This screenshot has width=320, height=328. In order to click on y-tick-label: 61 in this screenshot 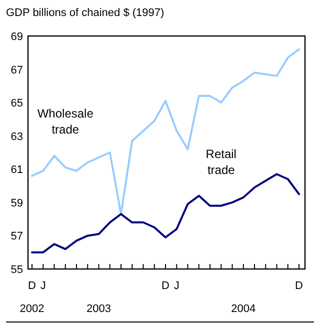, I will do `click(16, 170)`.